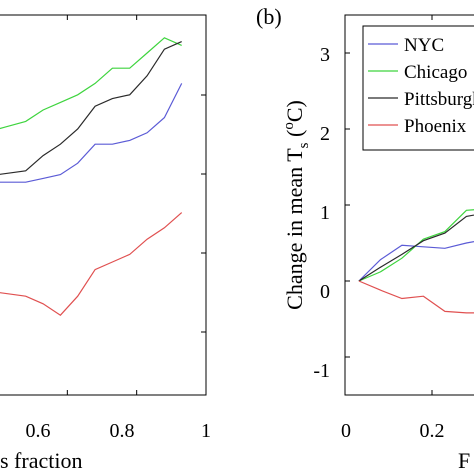 This screenshot has height=474, width=474. Describe the element at coordinates (439, 99) in the screenshot. I see `legend-label-pittsburgh: Pittsburgh` at that location.